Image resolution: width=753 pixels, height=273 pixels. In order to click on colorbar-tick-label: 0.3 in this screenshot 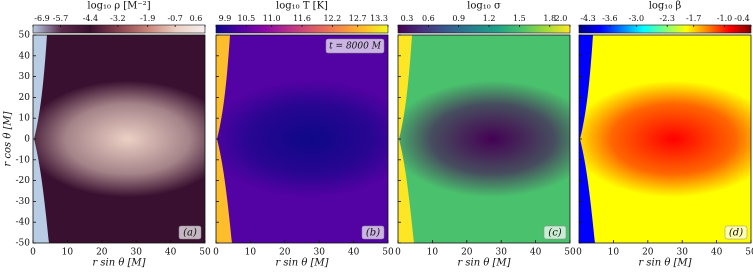, I will do `click(407, 18)`.